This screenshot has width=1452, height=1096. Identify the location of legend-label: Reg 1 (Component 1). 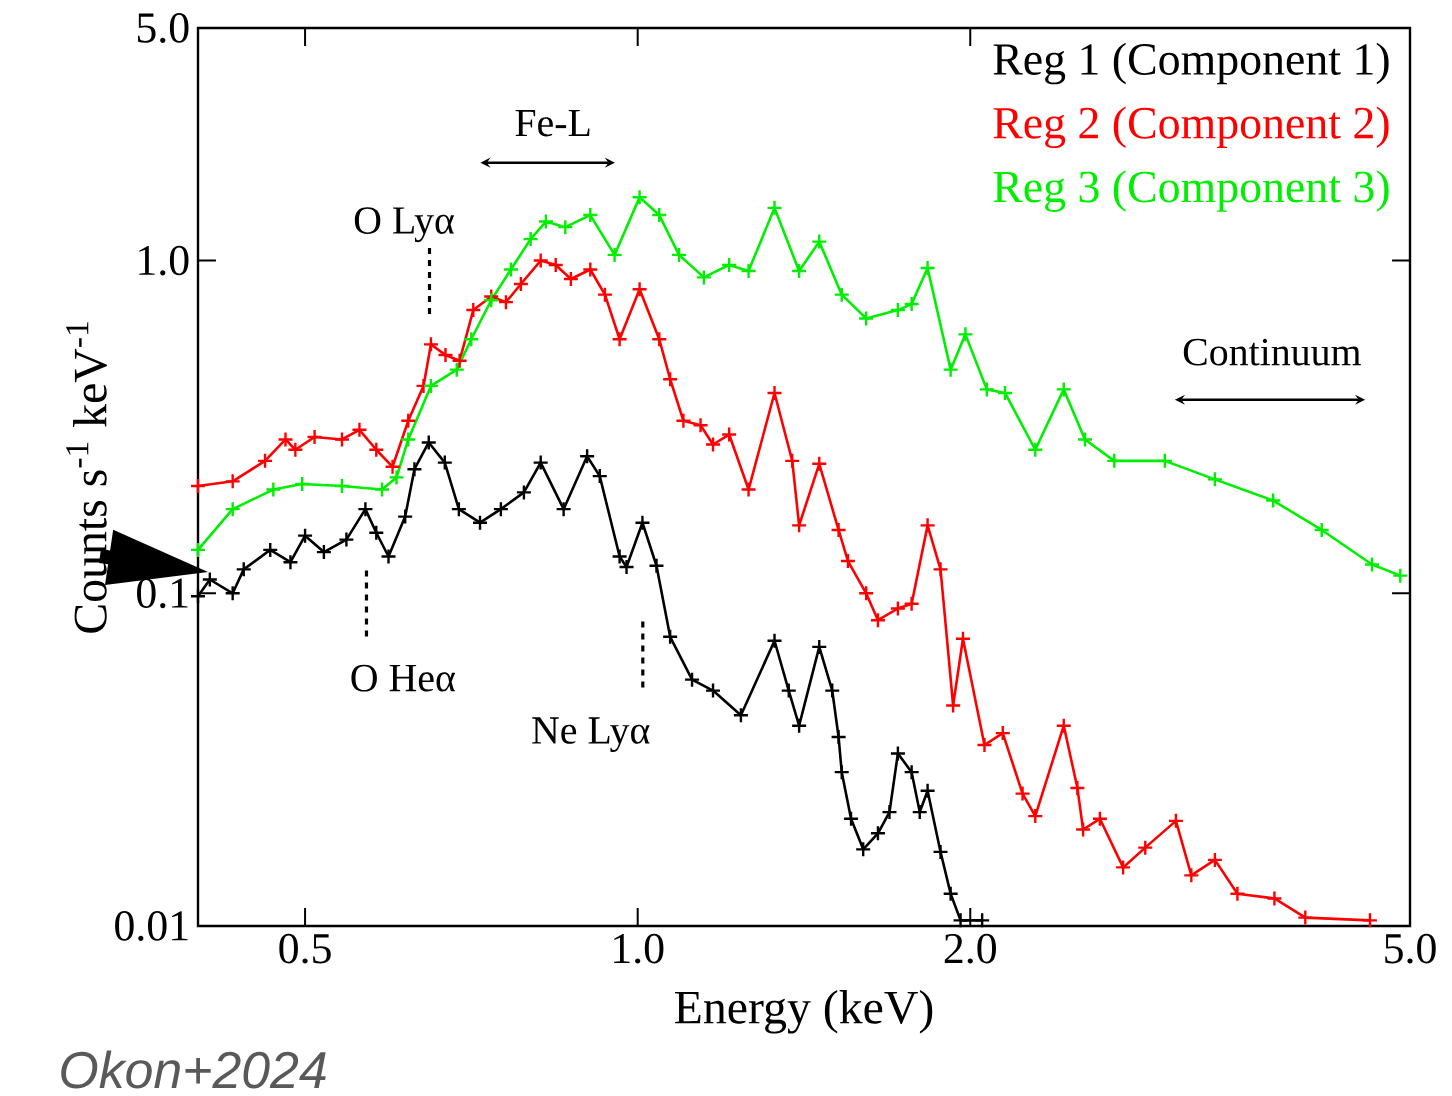
(1191, 63).